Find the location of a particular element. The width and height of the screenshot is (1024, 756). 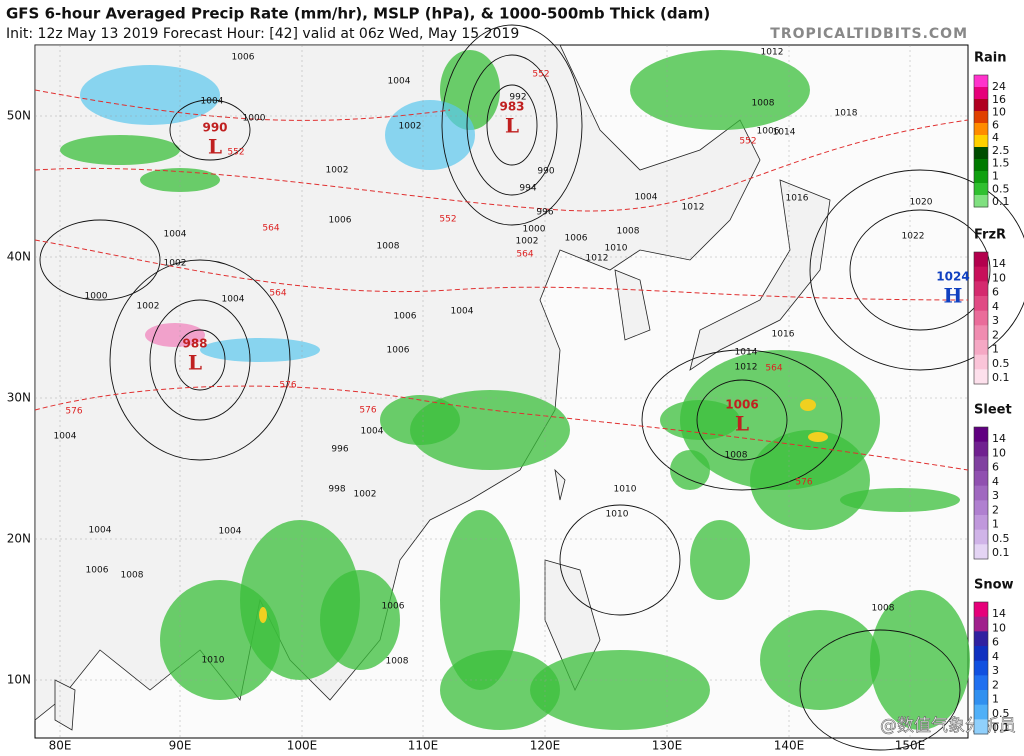

legend-title: Sleet is located at coordinates (993, 410).